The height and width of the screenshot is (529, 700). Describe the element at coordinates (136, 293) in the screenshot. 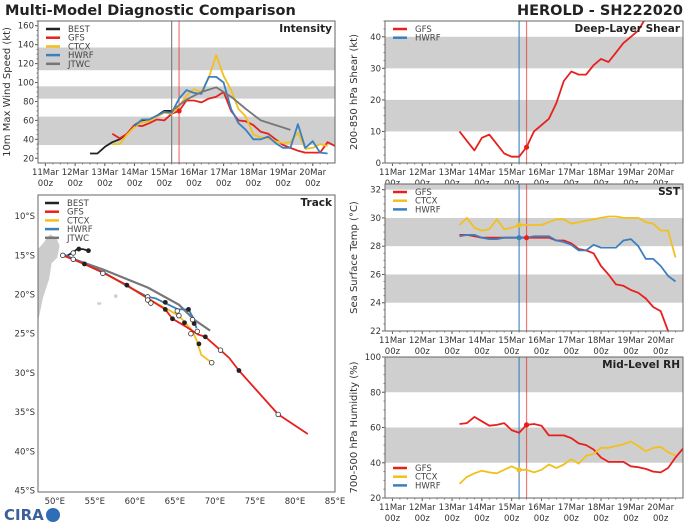

I see `track-line-jtwc` at that location.